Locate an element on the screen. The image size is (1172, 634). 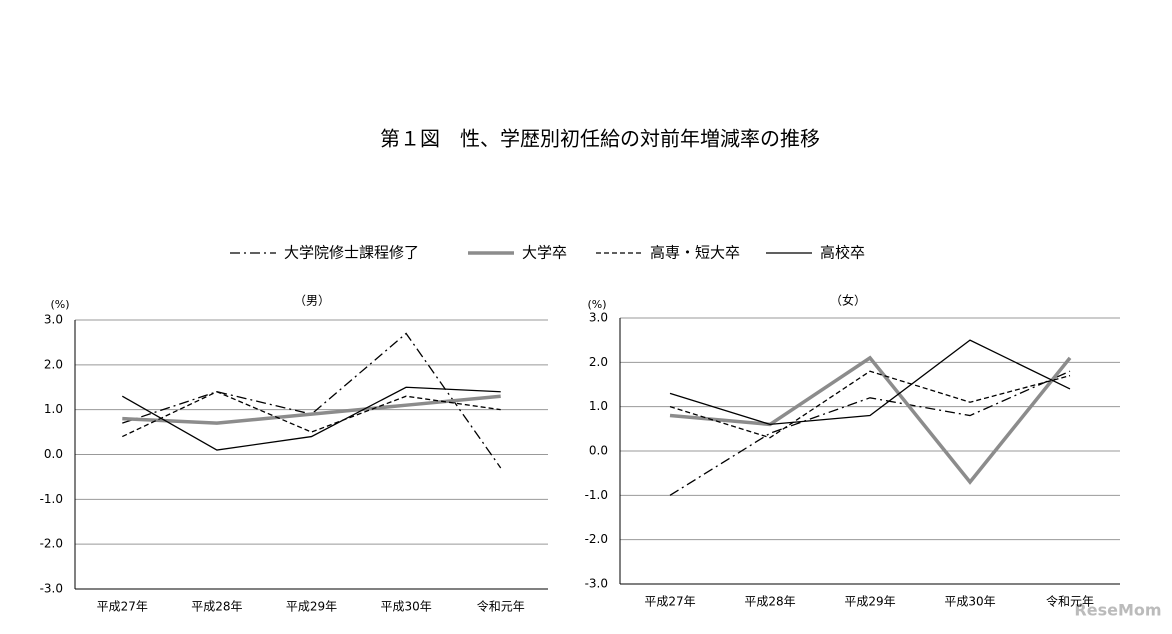
chart-title: 第１図 性、学歴別初任給の対前年増減率の推移 is located at coordinates (600, 139).